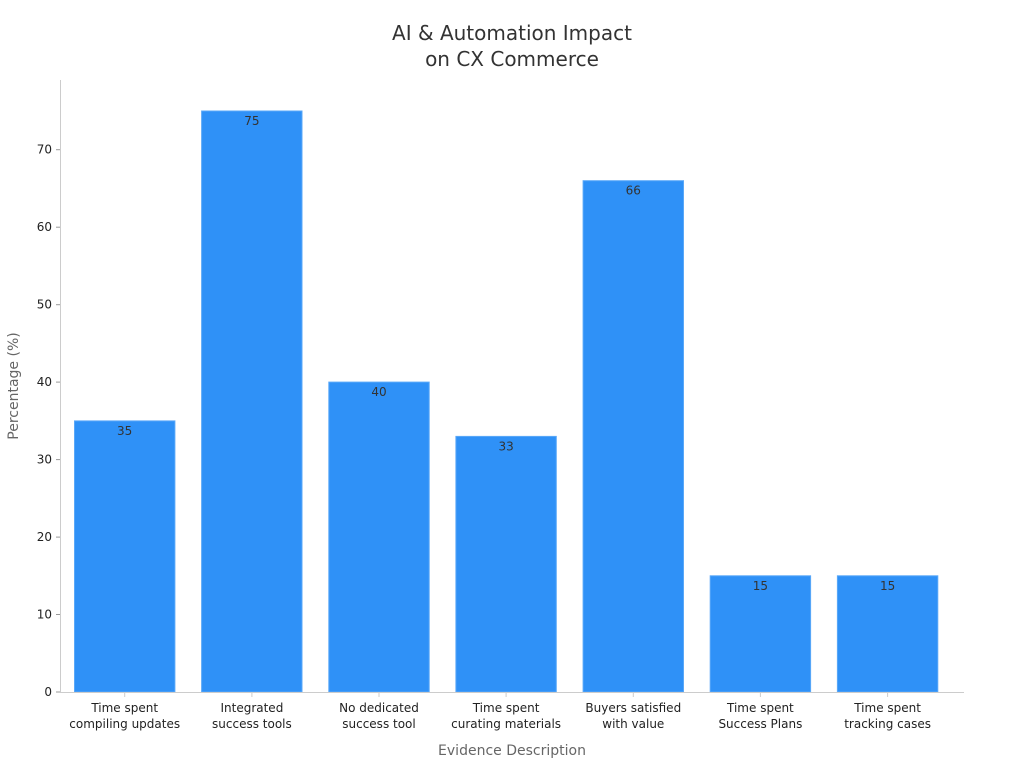 This screenshot has height=768, width=1024. What do you see at coordinates (760, 586) in the screenshot?
I see `data-label-6: 15` at bounding box center [760, 586].